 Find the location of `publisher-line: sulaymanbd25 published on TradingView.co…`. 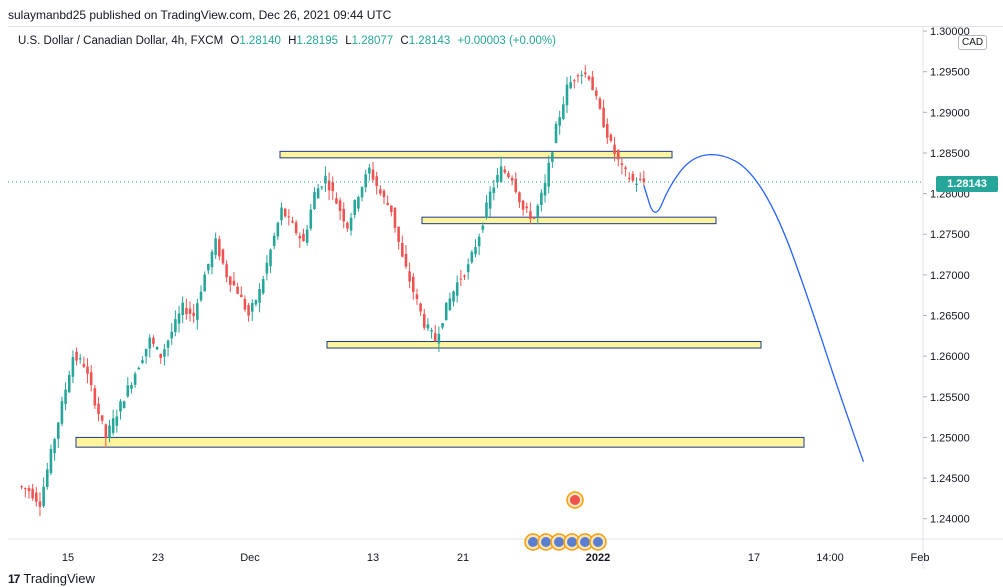

publisher-line: sulaymanbd25 published on TradingView.co… is located at coordinates (200, 15).